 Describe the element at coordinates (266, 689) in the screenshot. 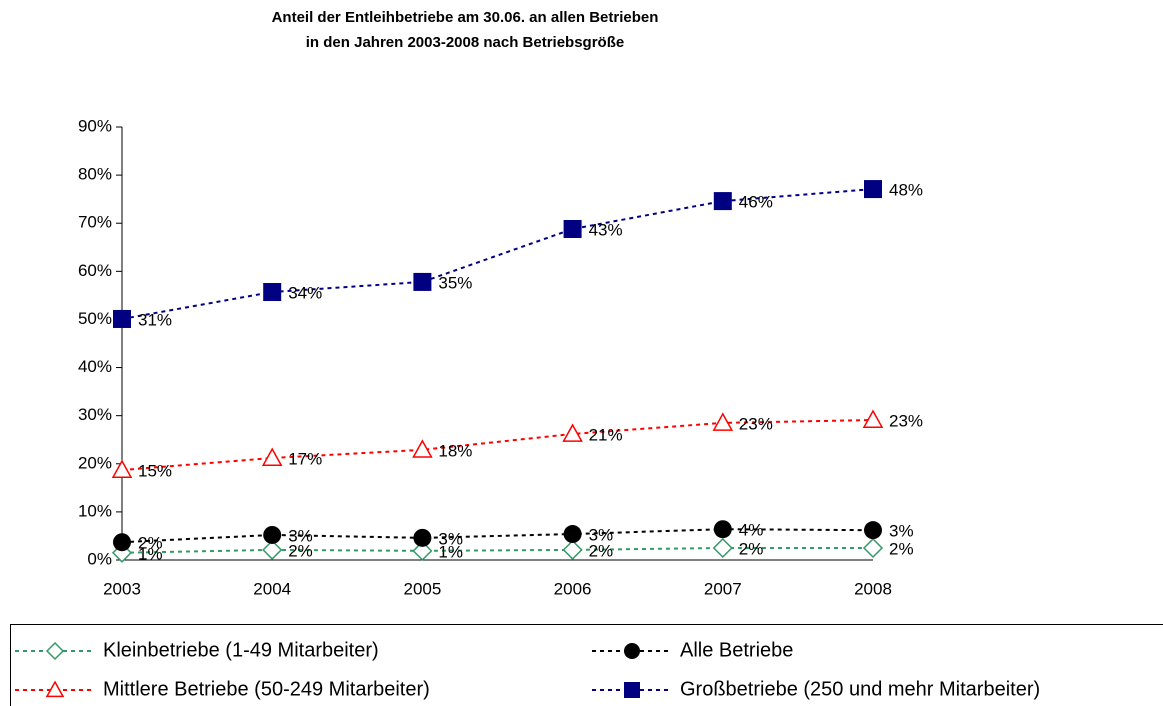

I see `legend-label: Mittlere Betriebe (50-249 Mitarbeiter)` at that location.